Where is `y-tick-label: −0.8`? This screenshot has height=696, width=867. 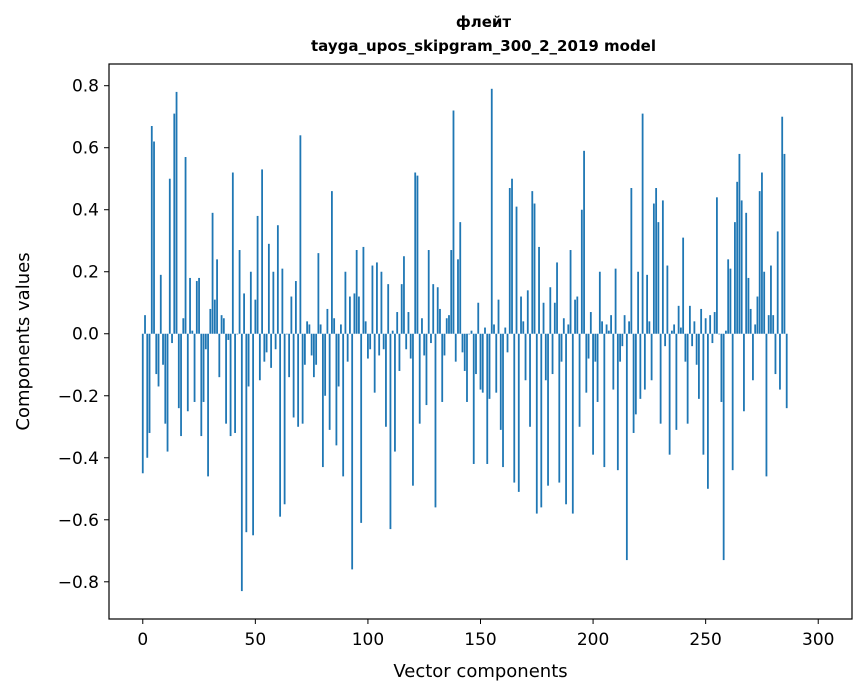
y-tick-label: −0.8 is located at coordinates (78, 583).